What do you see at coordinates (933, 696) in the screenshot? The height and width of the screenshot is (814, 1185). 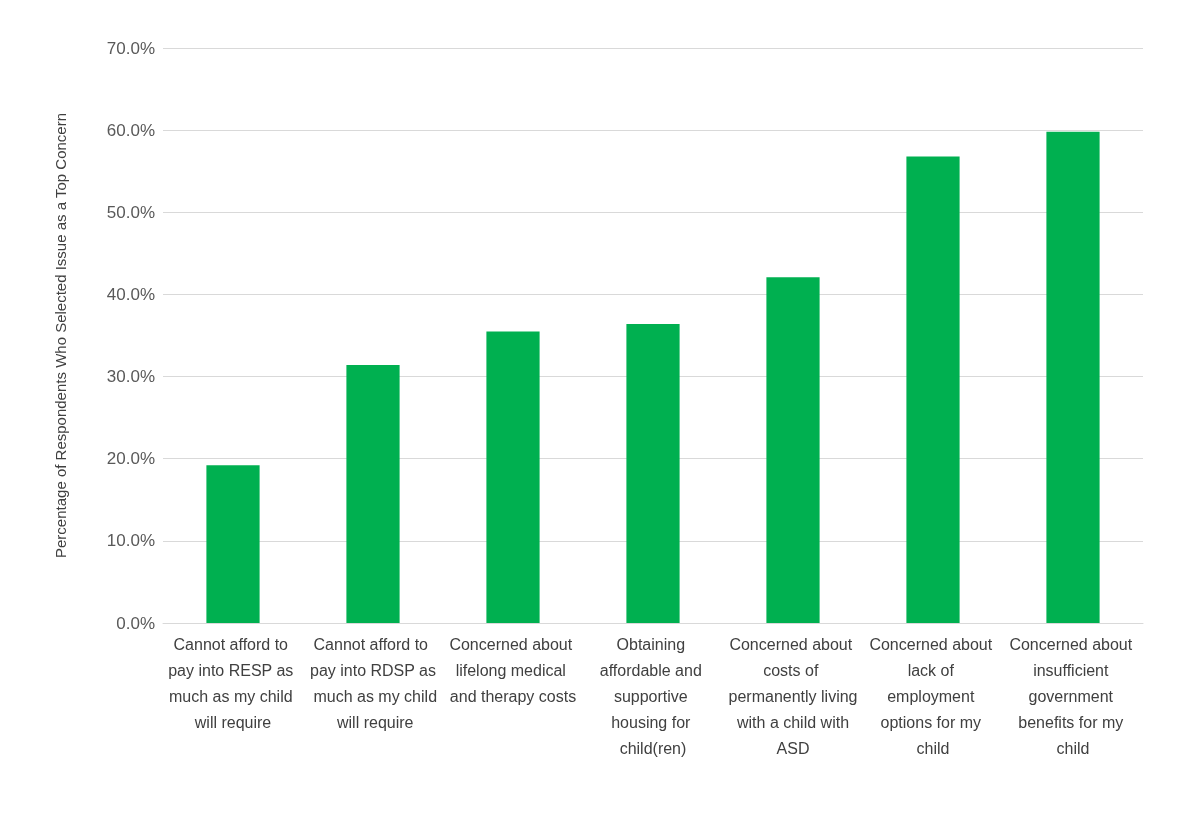 I see `x-tick-label: Concerned about lack of employment options for my child` at bounding box center [933, 696].